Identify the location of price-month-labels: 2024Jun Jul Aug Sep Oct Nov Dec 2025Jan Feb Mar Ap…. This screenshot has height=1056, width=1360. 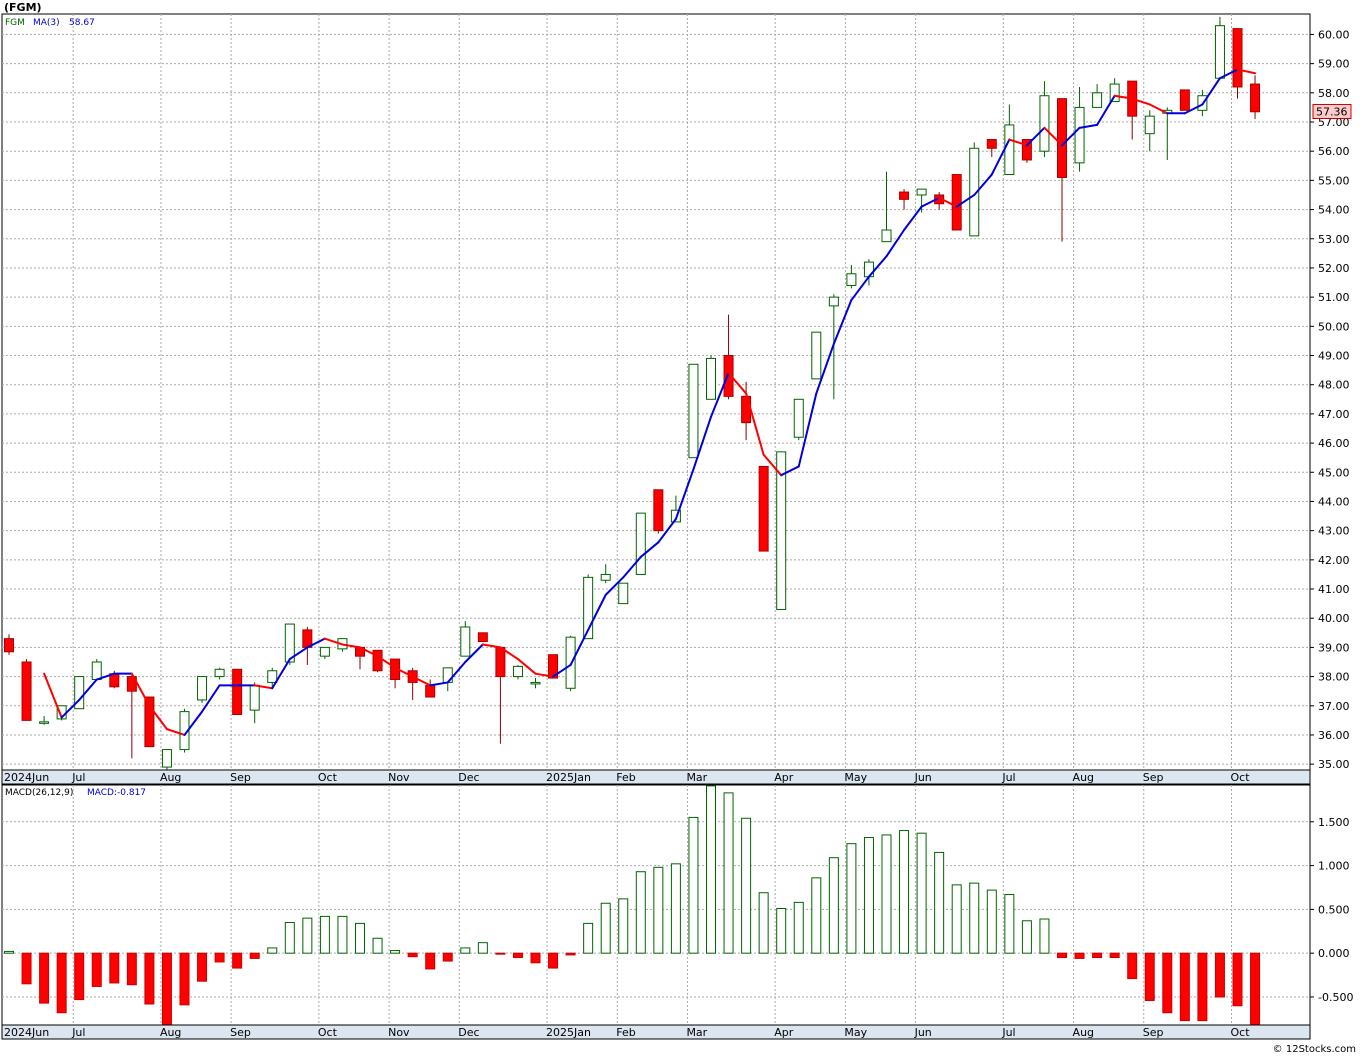
(627, 777).